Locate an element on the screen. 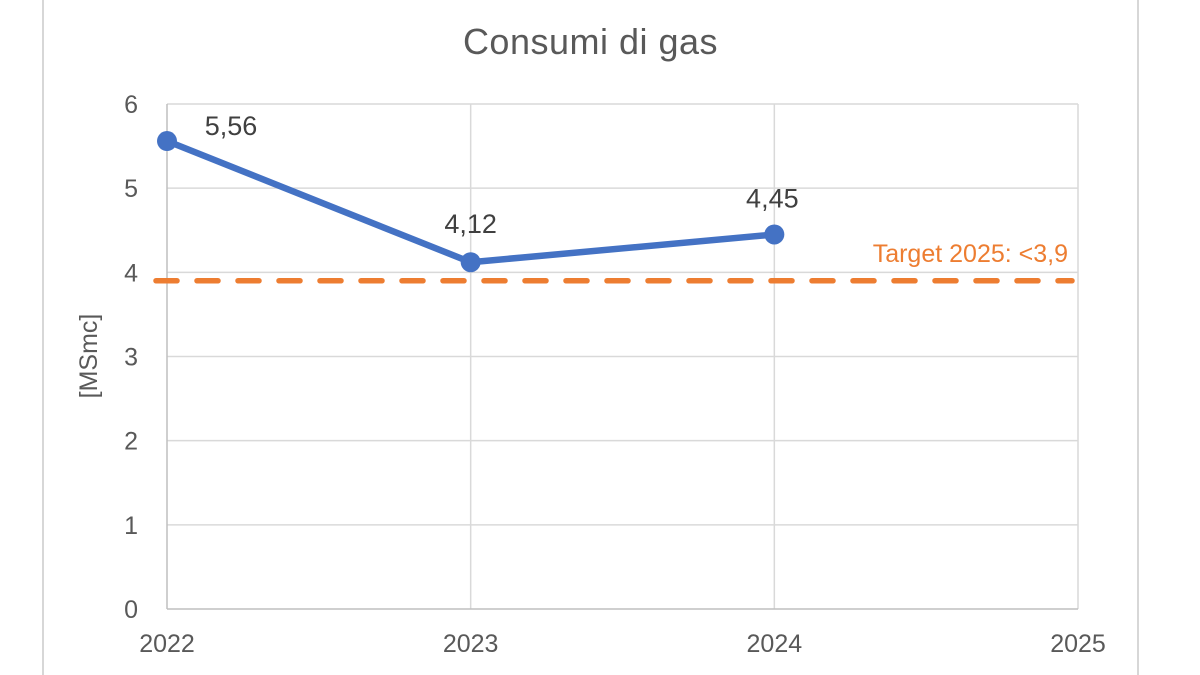 The image size is (1200, 675). y-tick-label-6: 6 is located at coordinates (131, 105).